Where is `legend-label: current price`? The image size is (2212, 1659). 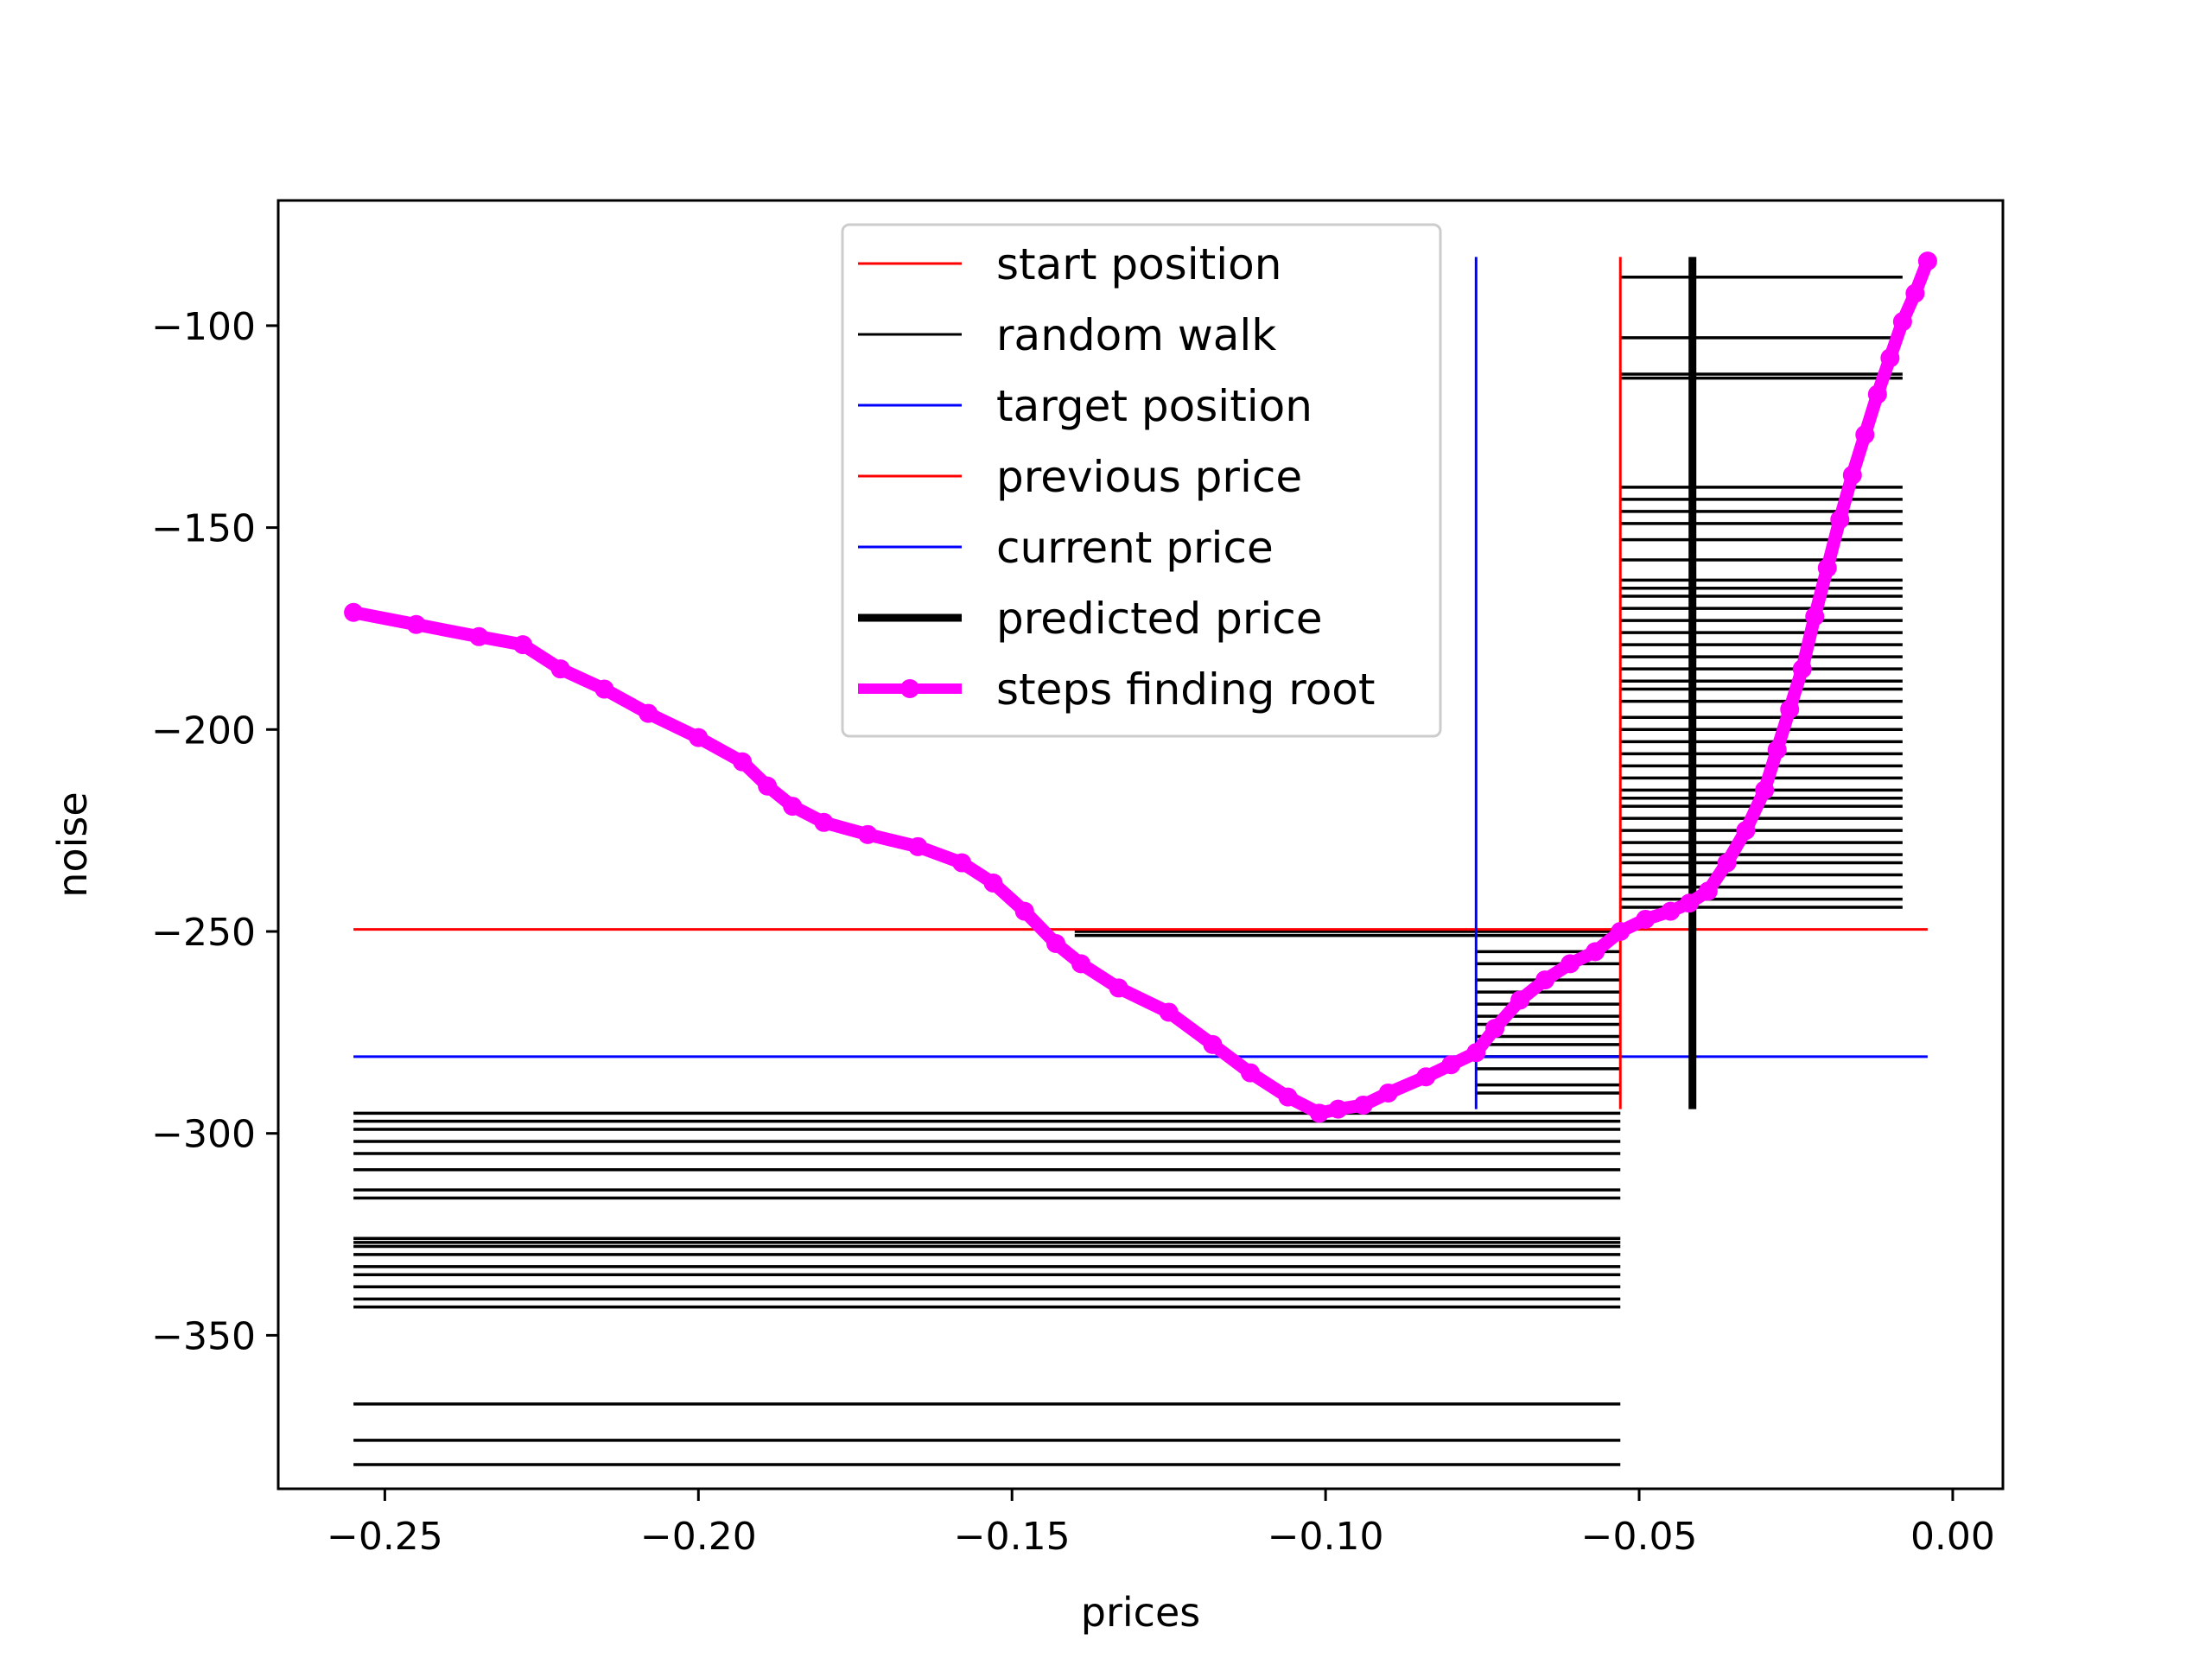
legend-label: current price is located at coordinates (1135, 548).